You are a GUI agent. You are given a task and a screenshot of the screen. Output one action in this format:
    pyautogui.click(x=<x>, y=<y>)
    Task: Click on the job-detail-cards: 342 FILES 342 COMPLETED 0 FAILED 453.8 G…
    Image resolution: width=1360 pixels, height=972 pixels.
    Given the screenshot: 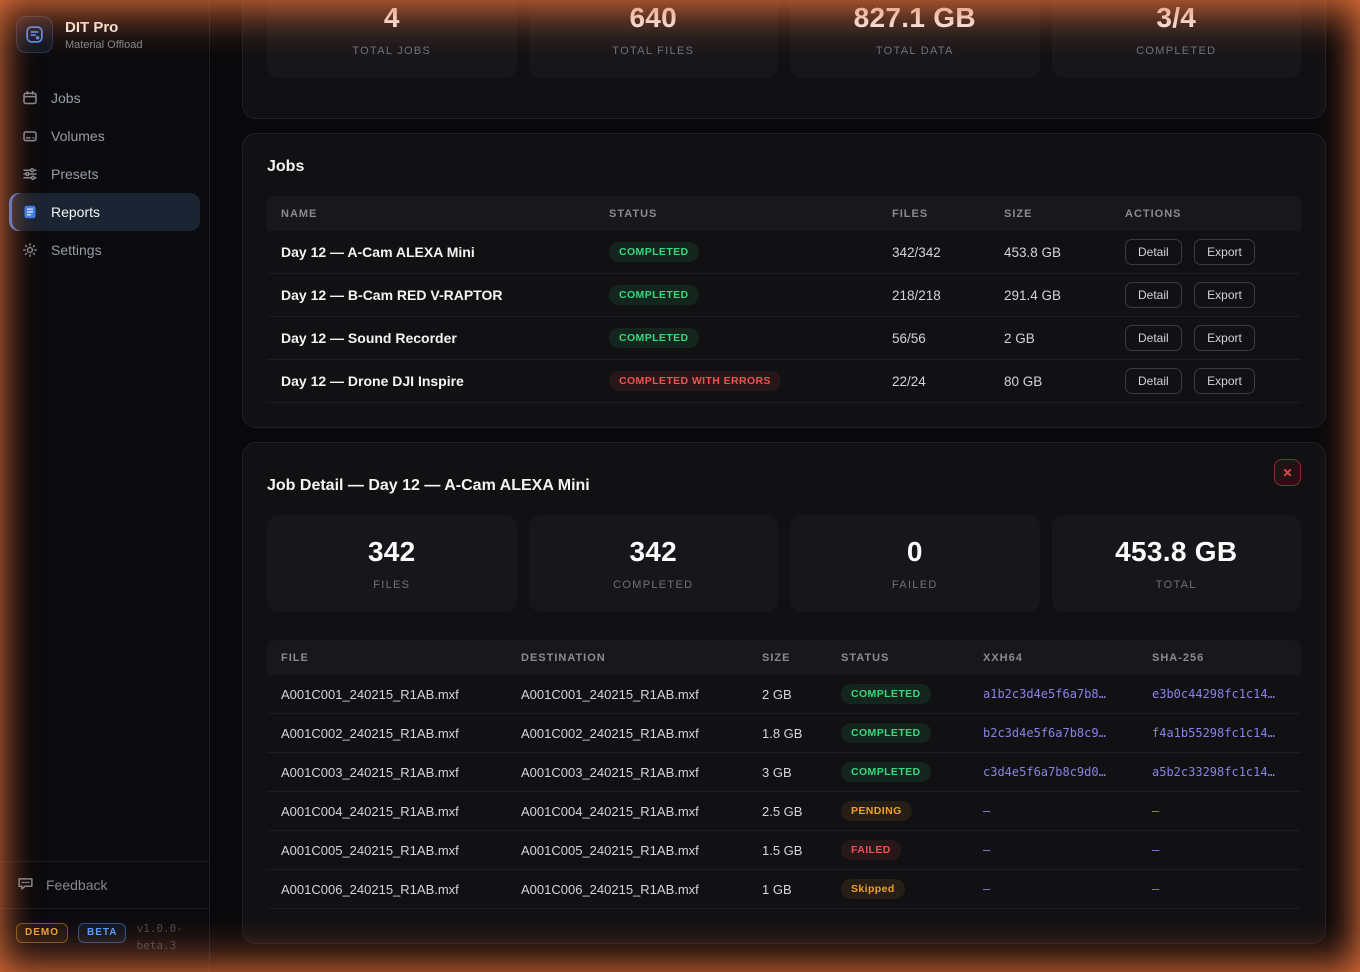 What is the action you would take?
    pyautogui.click(x=784, y=563)
    